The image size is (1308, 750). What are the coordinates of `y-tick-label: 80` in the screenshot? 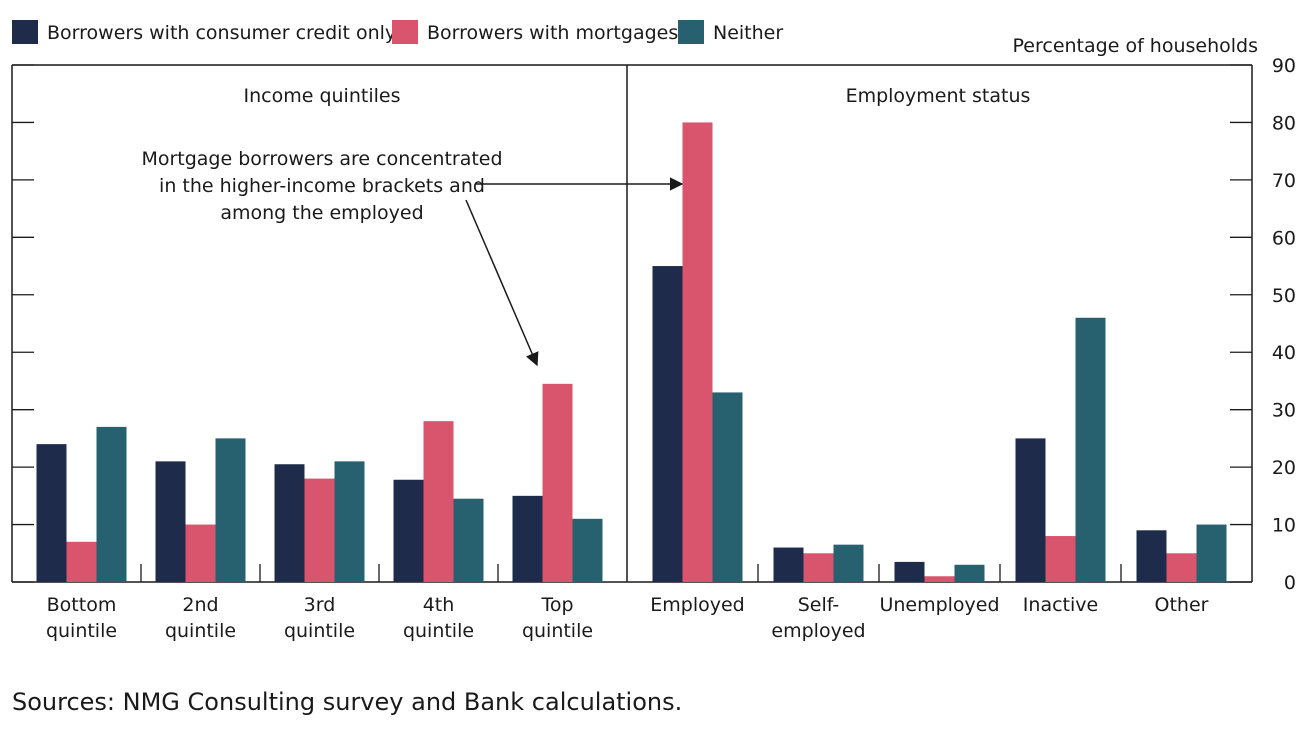 It's located at (1284, 123).